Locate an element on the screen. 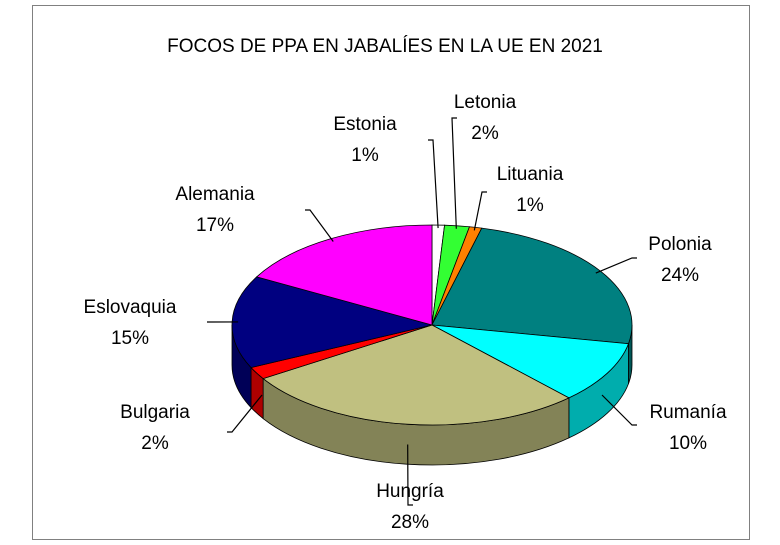  data-label-name: Lituania is located at coordinates (530, 174).